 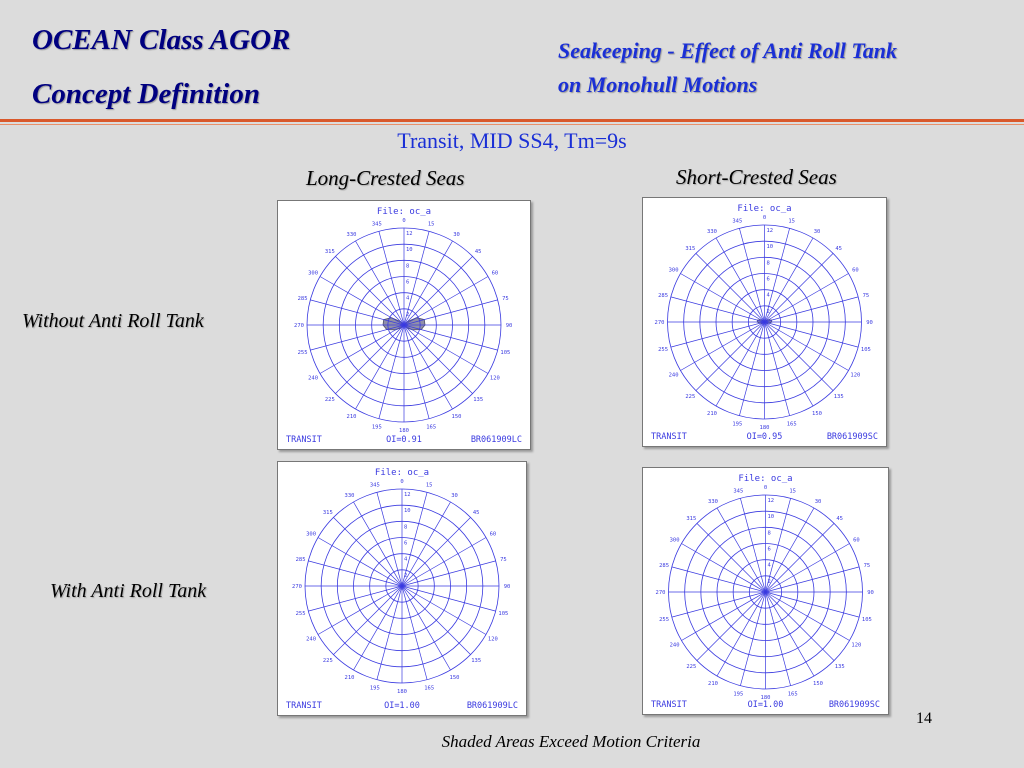 I want to click on heading-tick-label: 15, so click(x=431, y=225).